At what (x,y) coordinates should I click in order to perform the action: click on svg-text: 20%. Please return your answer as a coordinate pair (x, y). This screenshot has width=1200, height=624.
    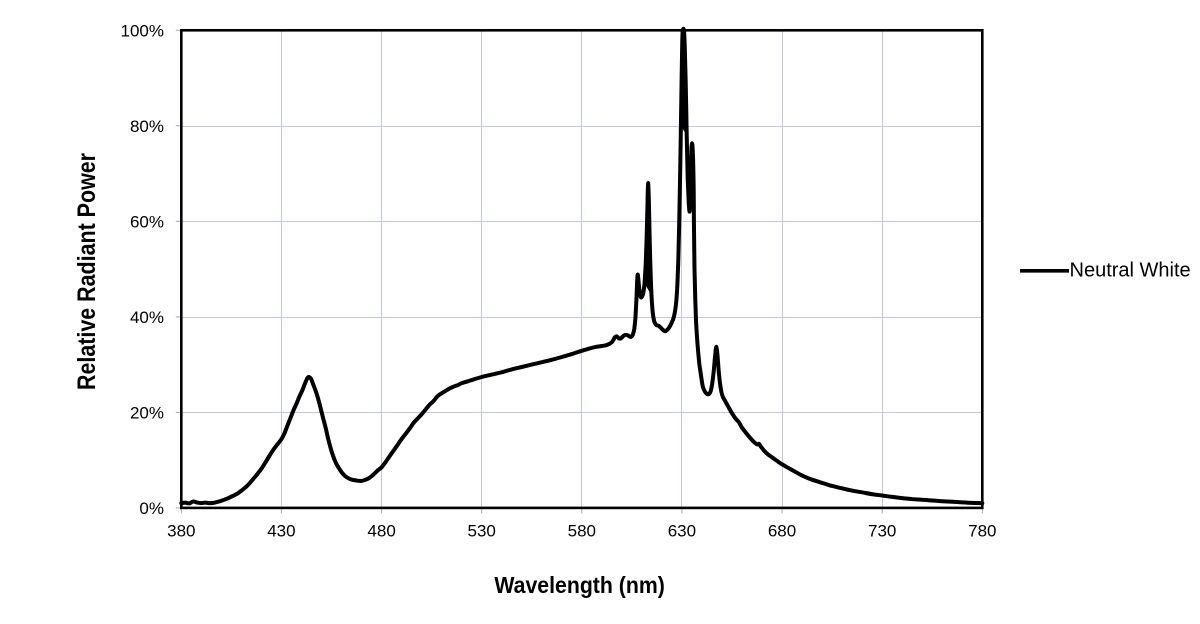
    Looking at the image, I should click on (147, 413).